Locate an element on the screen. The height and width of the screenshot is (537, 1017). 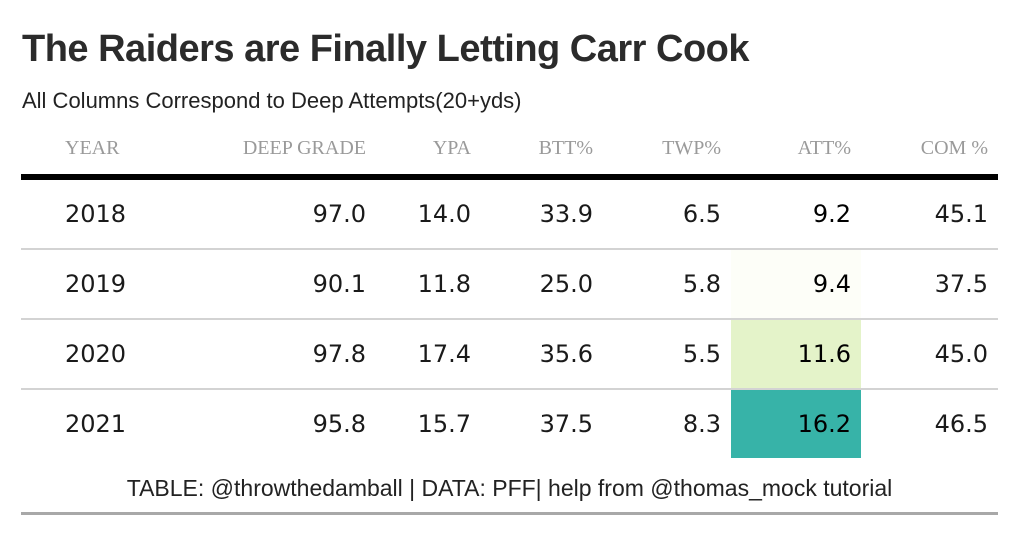
table-row: 2020 97.8 17.4 35.6 5.5 11.6 45.0 is located at coordinates (509, 354).